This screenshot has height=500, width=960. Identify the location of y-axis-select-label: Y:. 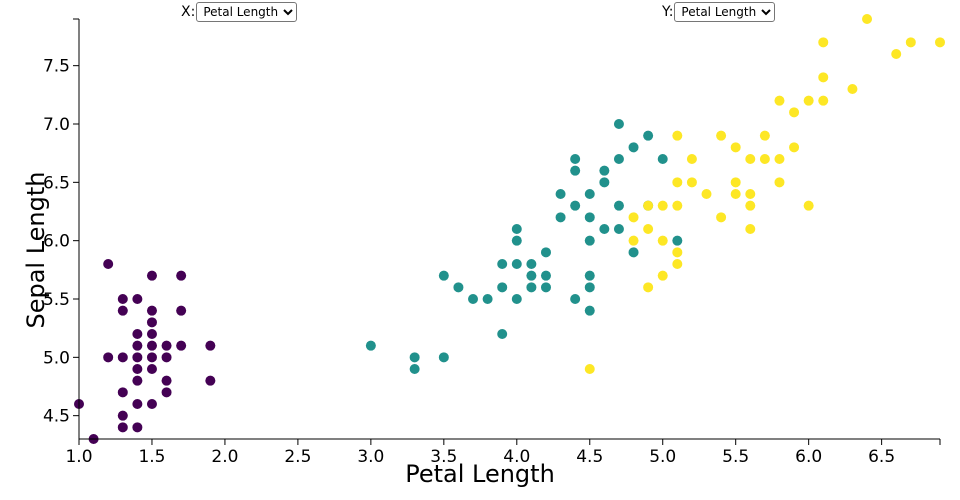
(668, 12).